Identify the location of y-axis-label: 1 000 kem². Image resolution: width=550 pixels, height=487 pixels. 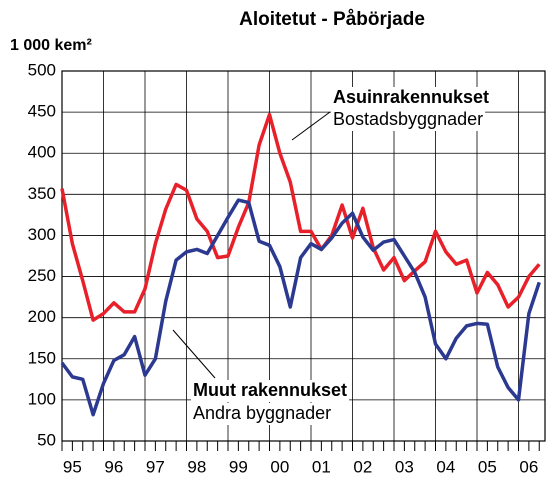
(51, 45).